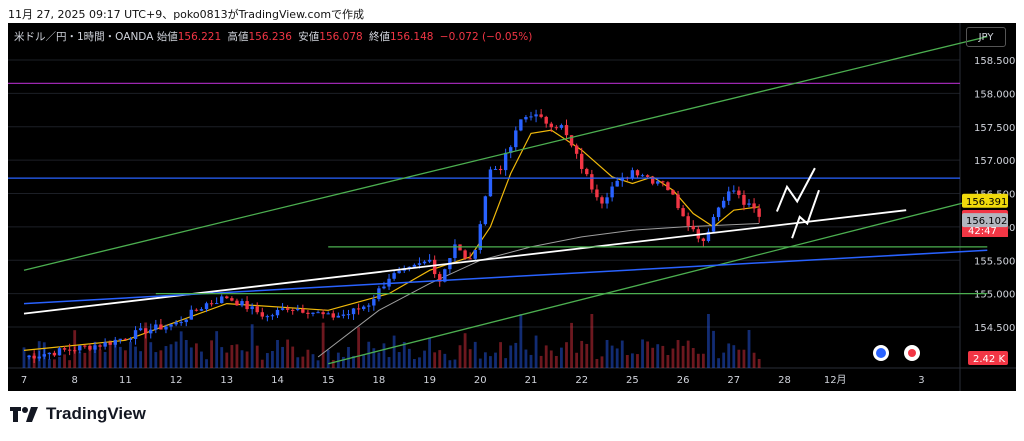 This screenshot has height=441, width=1024. I want to click on open-label: 始値, so click(167, 37).